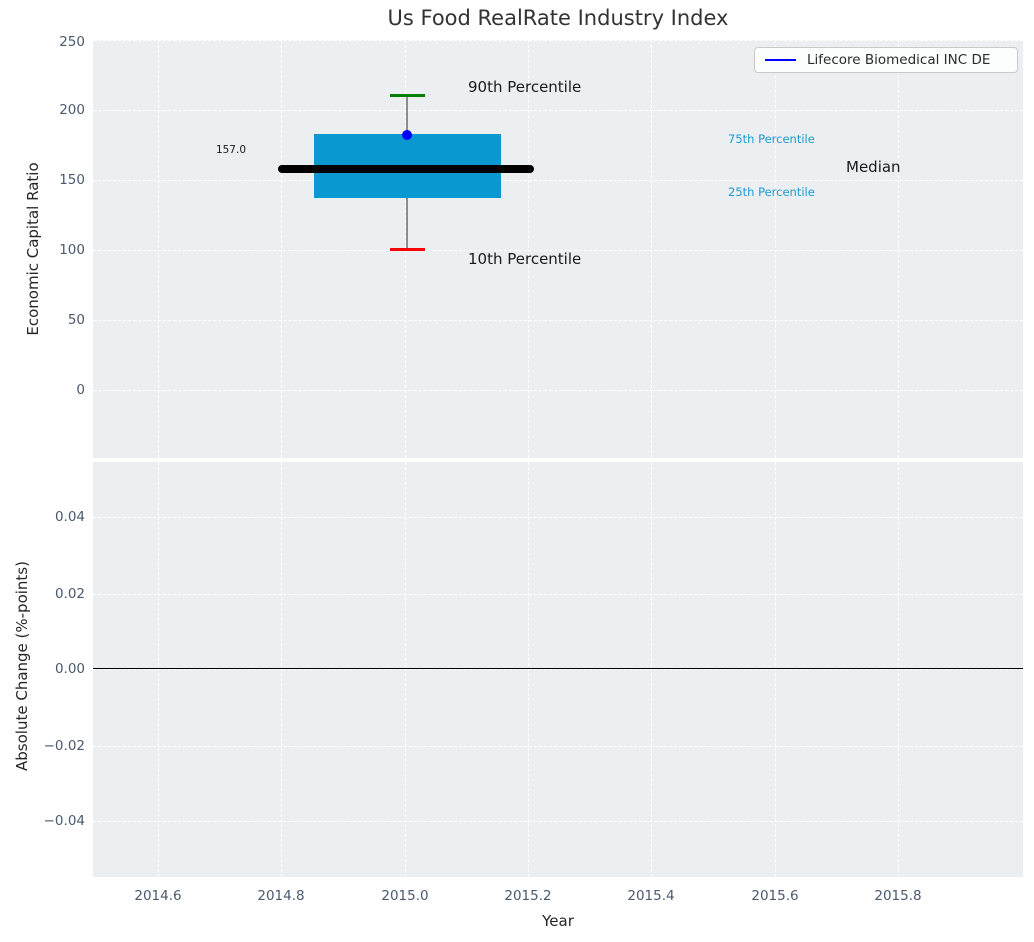  I want to click on top-y-axis-label: Economic Capital Ratio, so click(33, 249).